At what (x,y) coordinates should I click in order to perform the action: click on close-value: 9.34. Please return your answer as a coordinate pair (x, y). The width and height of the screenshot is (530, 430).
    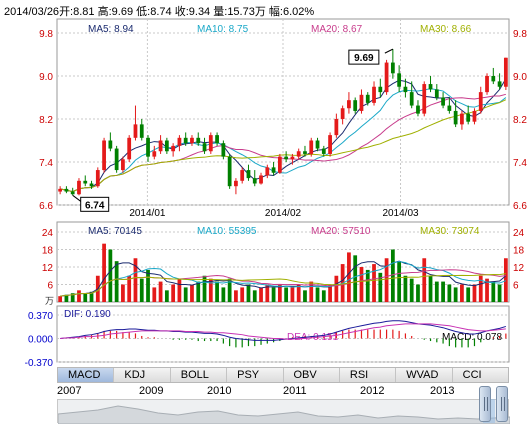
    Looking at the image, I should click on (199, 12).